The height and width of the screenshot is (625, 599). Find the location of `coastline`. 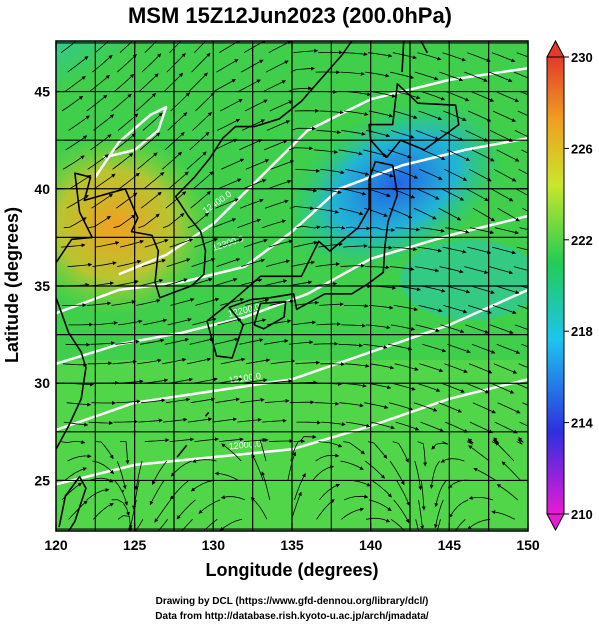

coastline is located at coordinates (72, 503).